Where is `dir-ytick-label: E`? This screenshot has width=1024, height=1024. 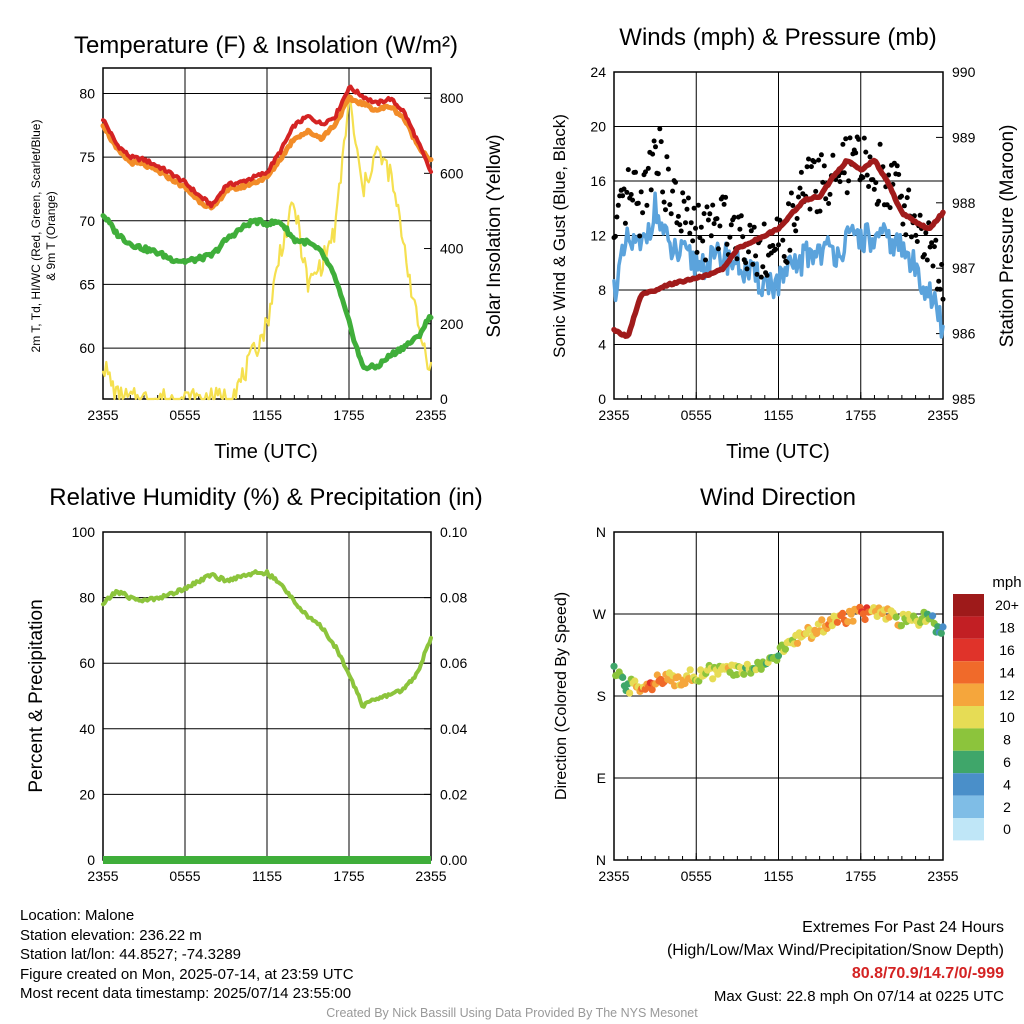 dir-ytick-label: E is located at coordinates (601, 778).